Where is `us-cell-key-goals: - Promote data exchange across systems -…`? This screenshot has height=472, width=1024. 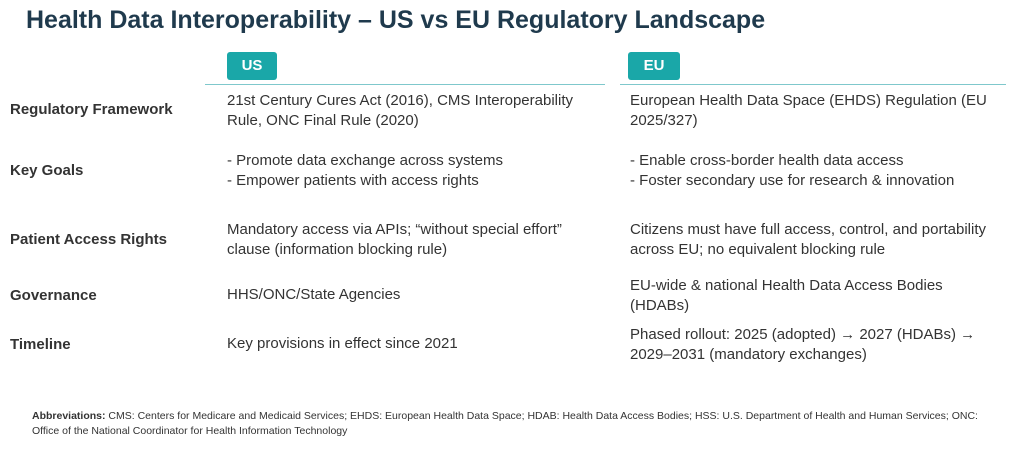 us-cell-key-goals: - Promote data exchange across systems -… is located at coordinates (417, 171).